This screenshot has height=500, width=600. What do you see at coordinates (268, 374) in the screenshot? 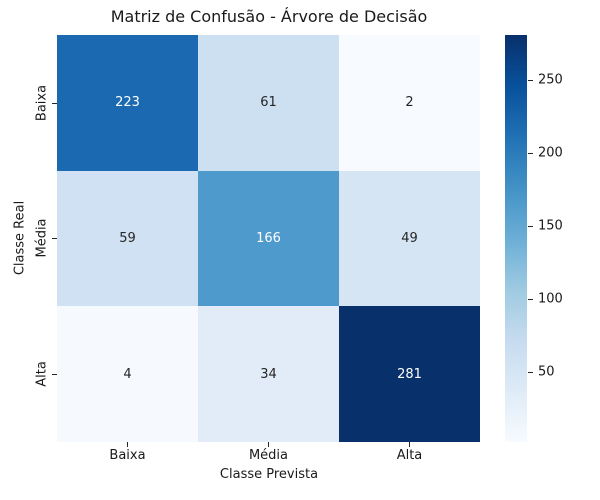
I see `matrix-cell: 34` at bounding box center [268, 374].